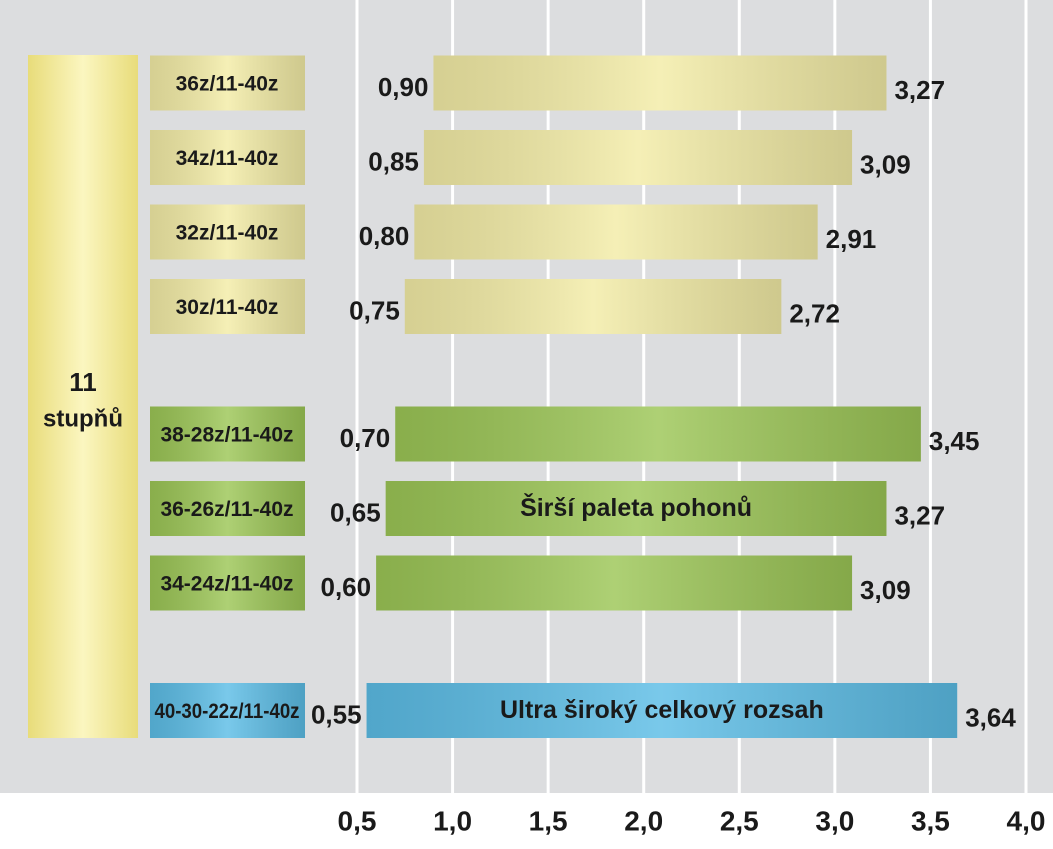 This screenshot has height=849, width=1053. What do you see at coordinates (851, 239) in the screenshot?
I see `high-label: 2,91` at bounding box center [851, 239].